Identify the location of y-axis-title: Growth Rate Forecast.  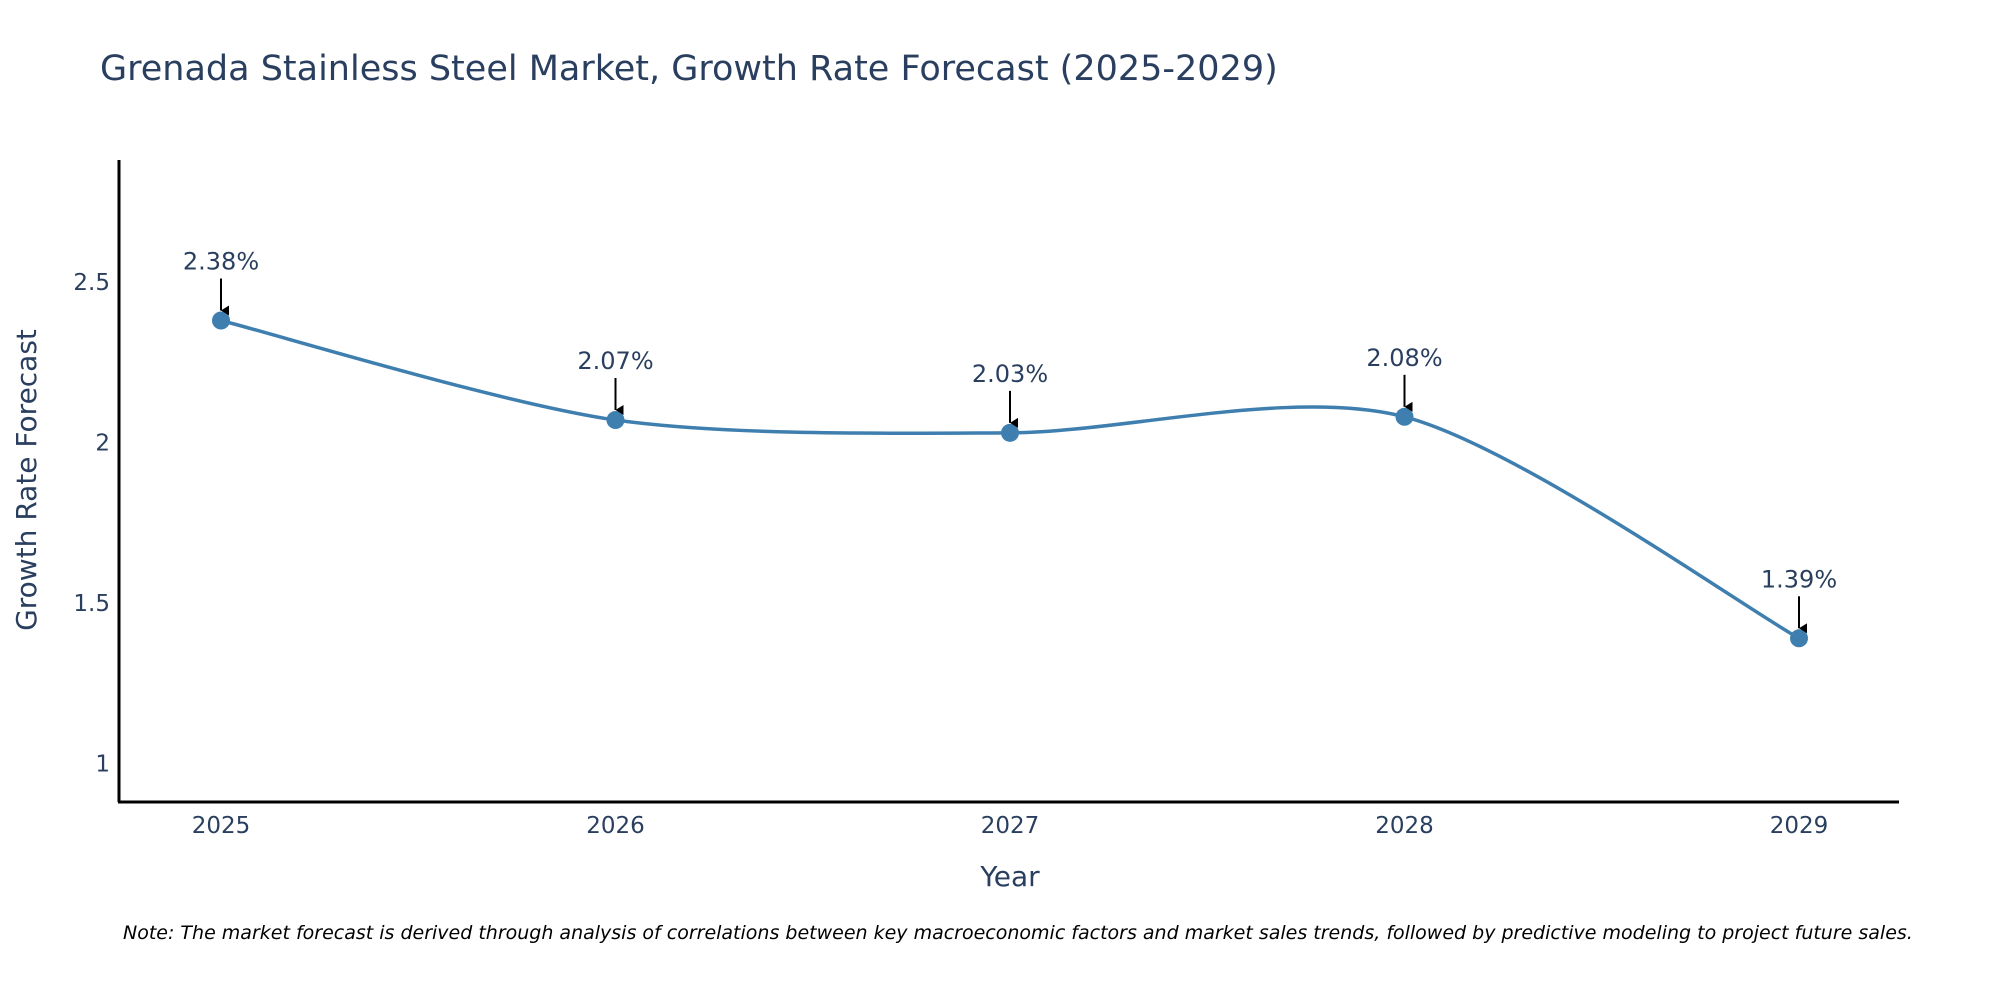
(26, 480).